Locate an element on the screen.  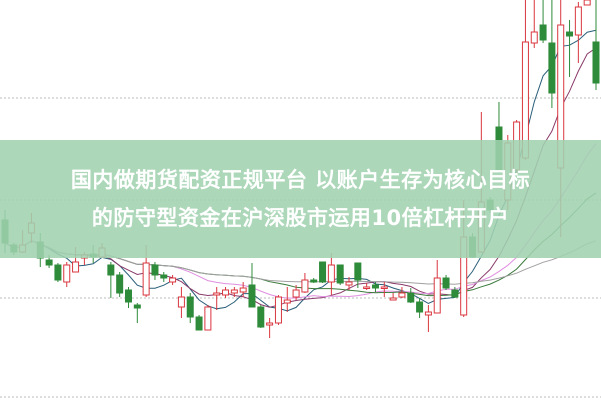
headline-line-1: 国内做期货配资正规平台 以账户生存为核心目标 is located at coordinates (300, 180).